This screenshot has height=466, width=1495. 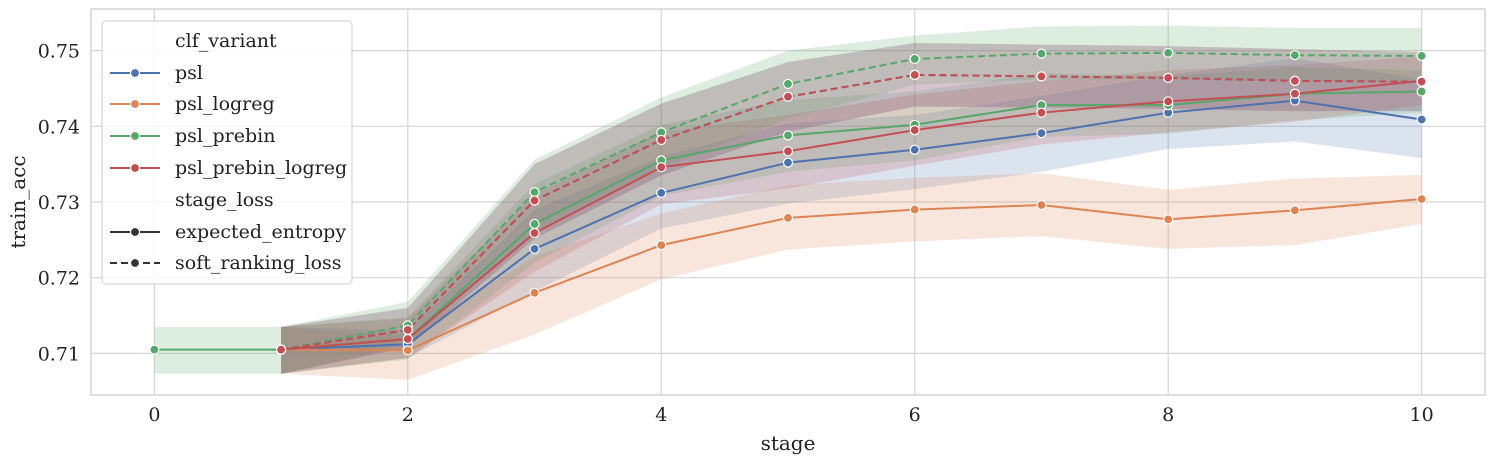 What do you see at coordinates (225, 104) in the screenshot?
I see `legend-label-psl_logreg: psl_logreg` at bounding box center [225, 104].